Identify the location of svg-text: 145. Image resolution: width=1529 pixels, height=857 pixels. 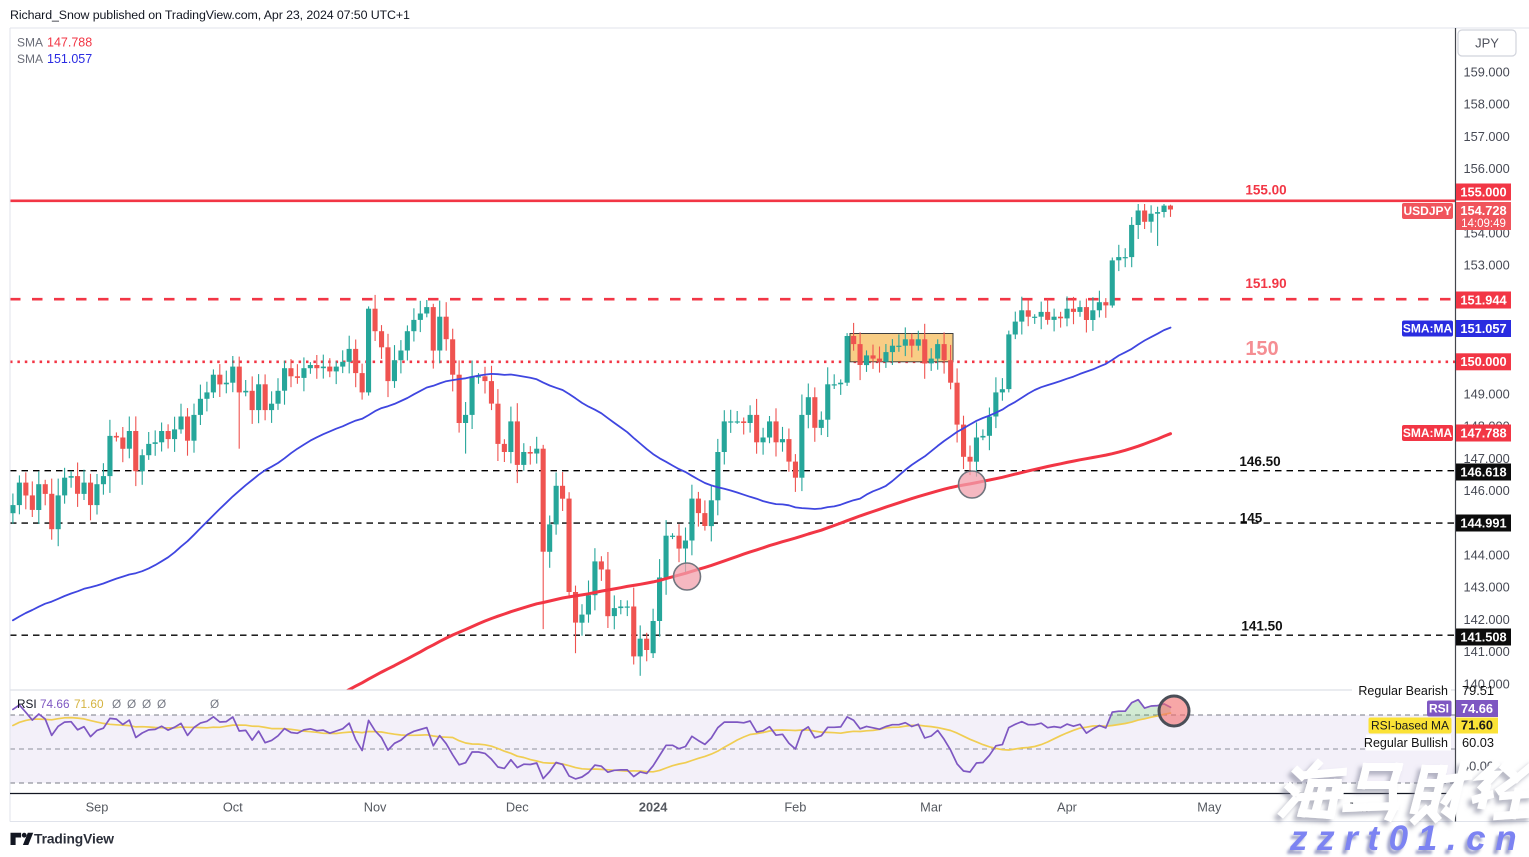
(1251, 518).